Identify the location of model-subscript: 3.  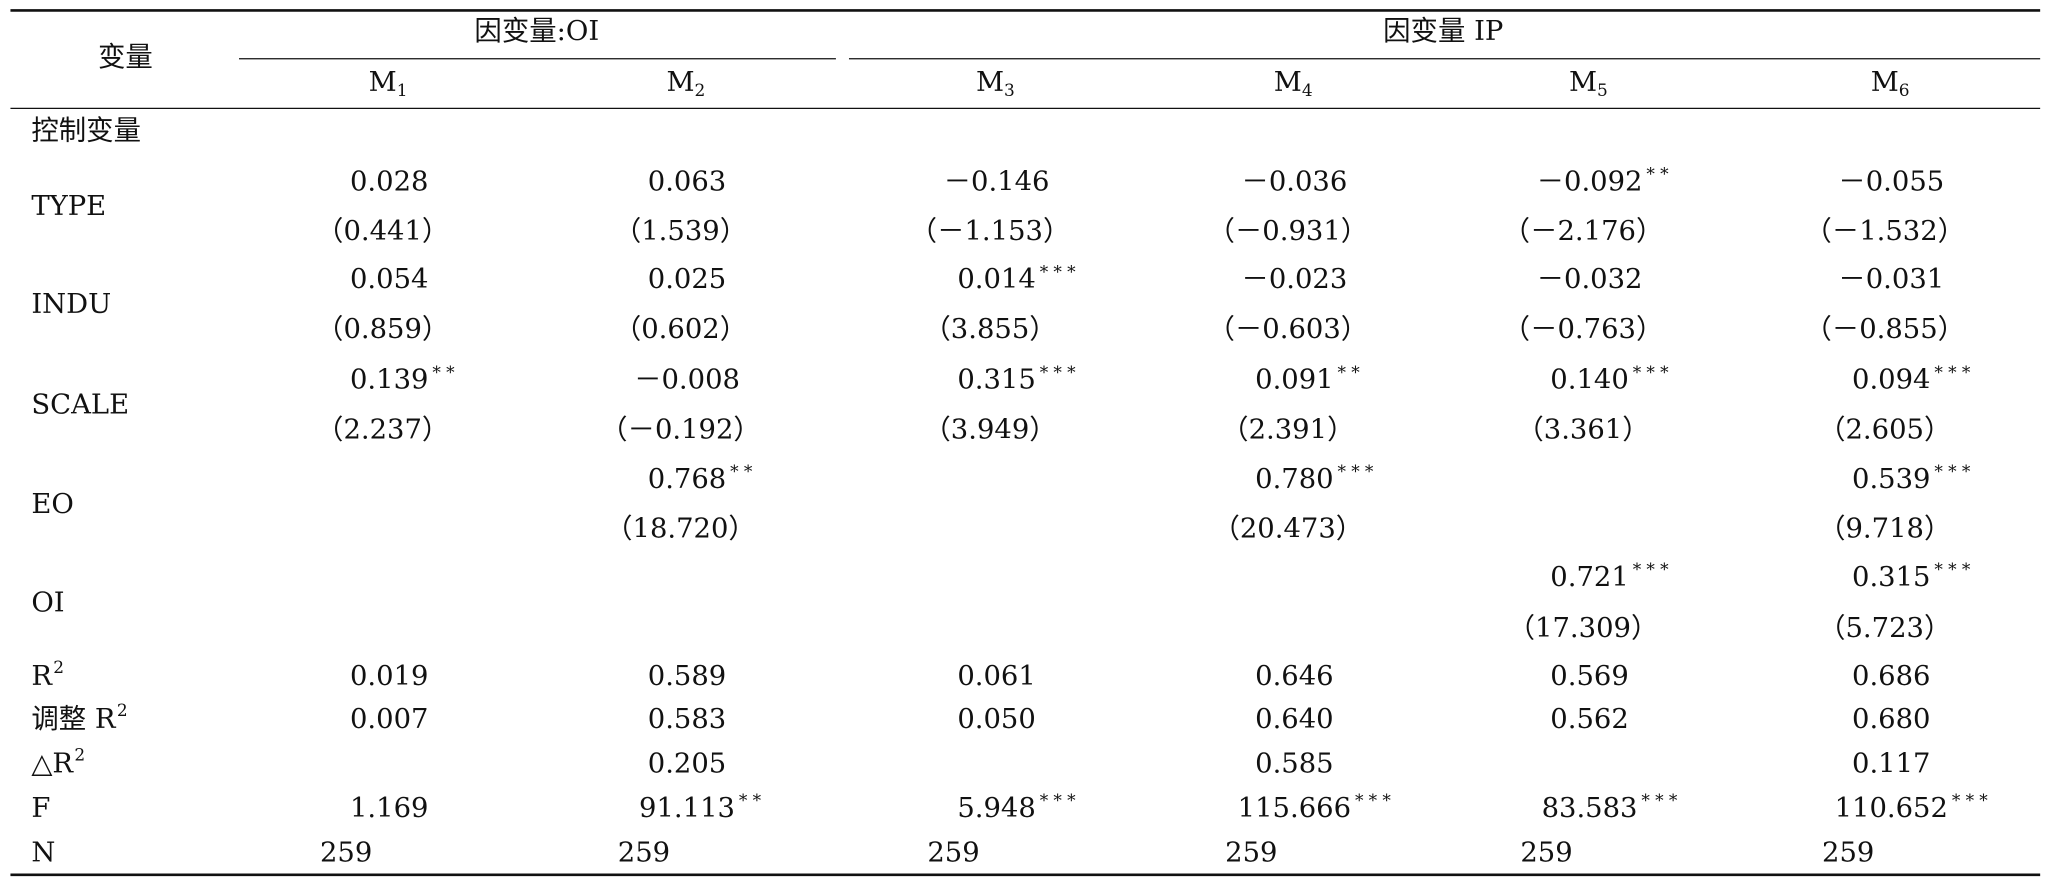
(1009, 91).